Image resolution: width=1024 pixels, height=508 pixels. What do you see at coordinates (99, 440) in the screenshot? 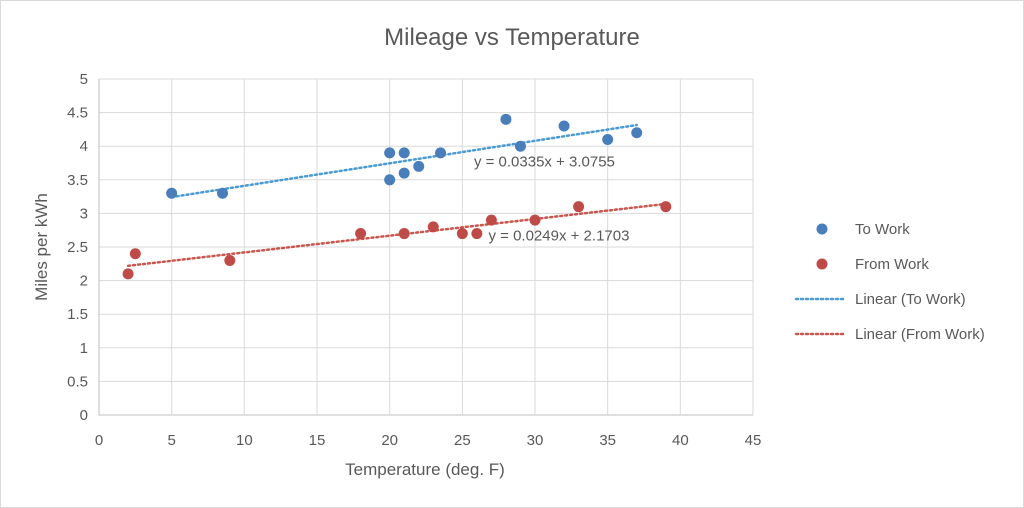
I see `x-tick-label: 0` at bounding box center [99, 440].